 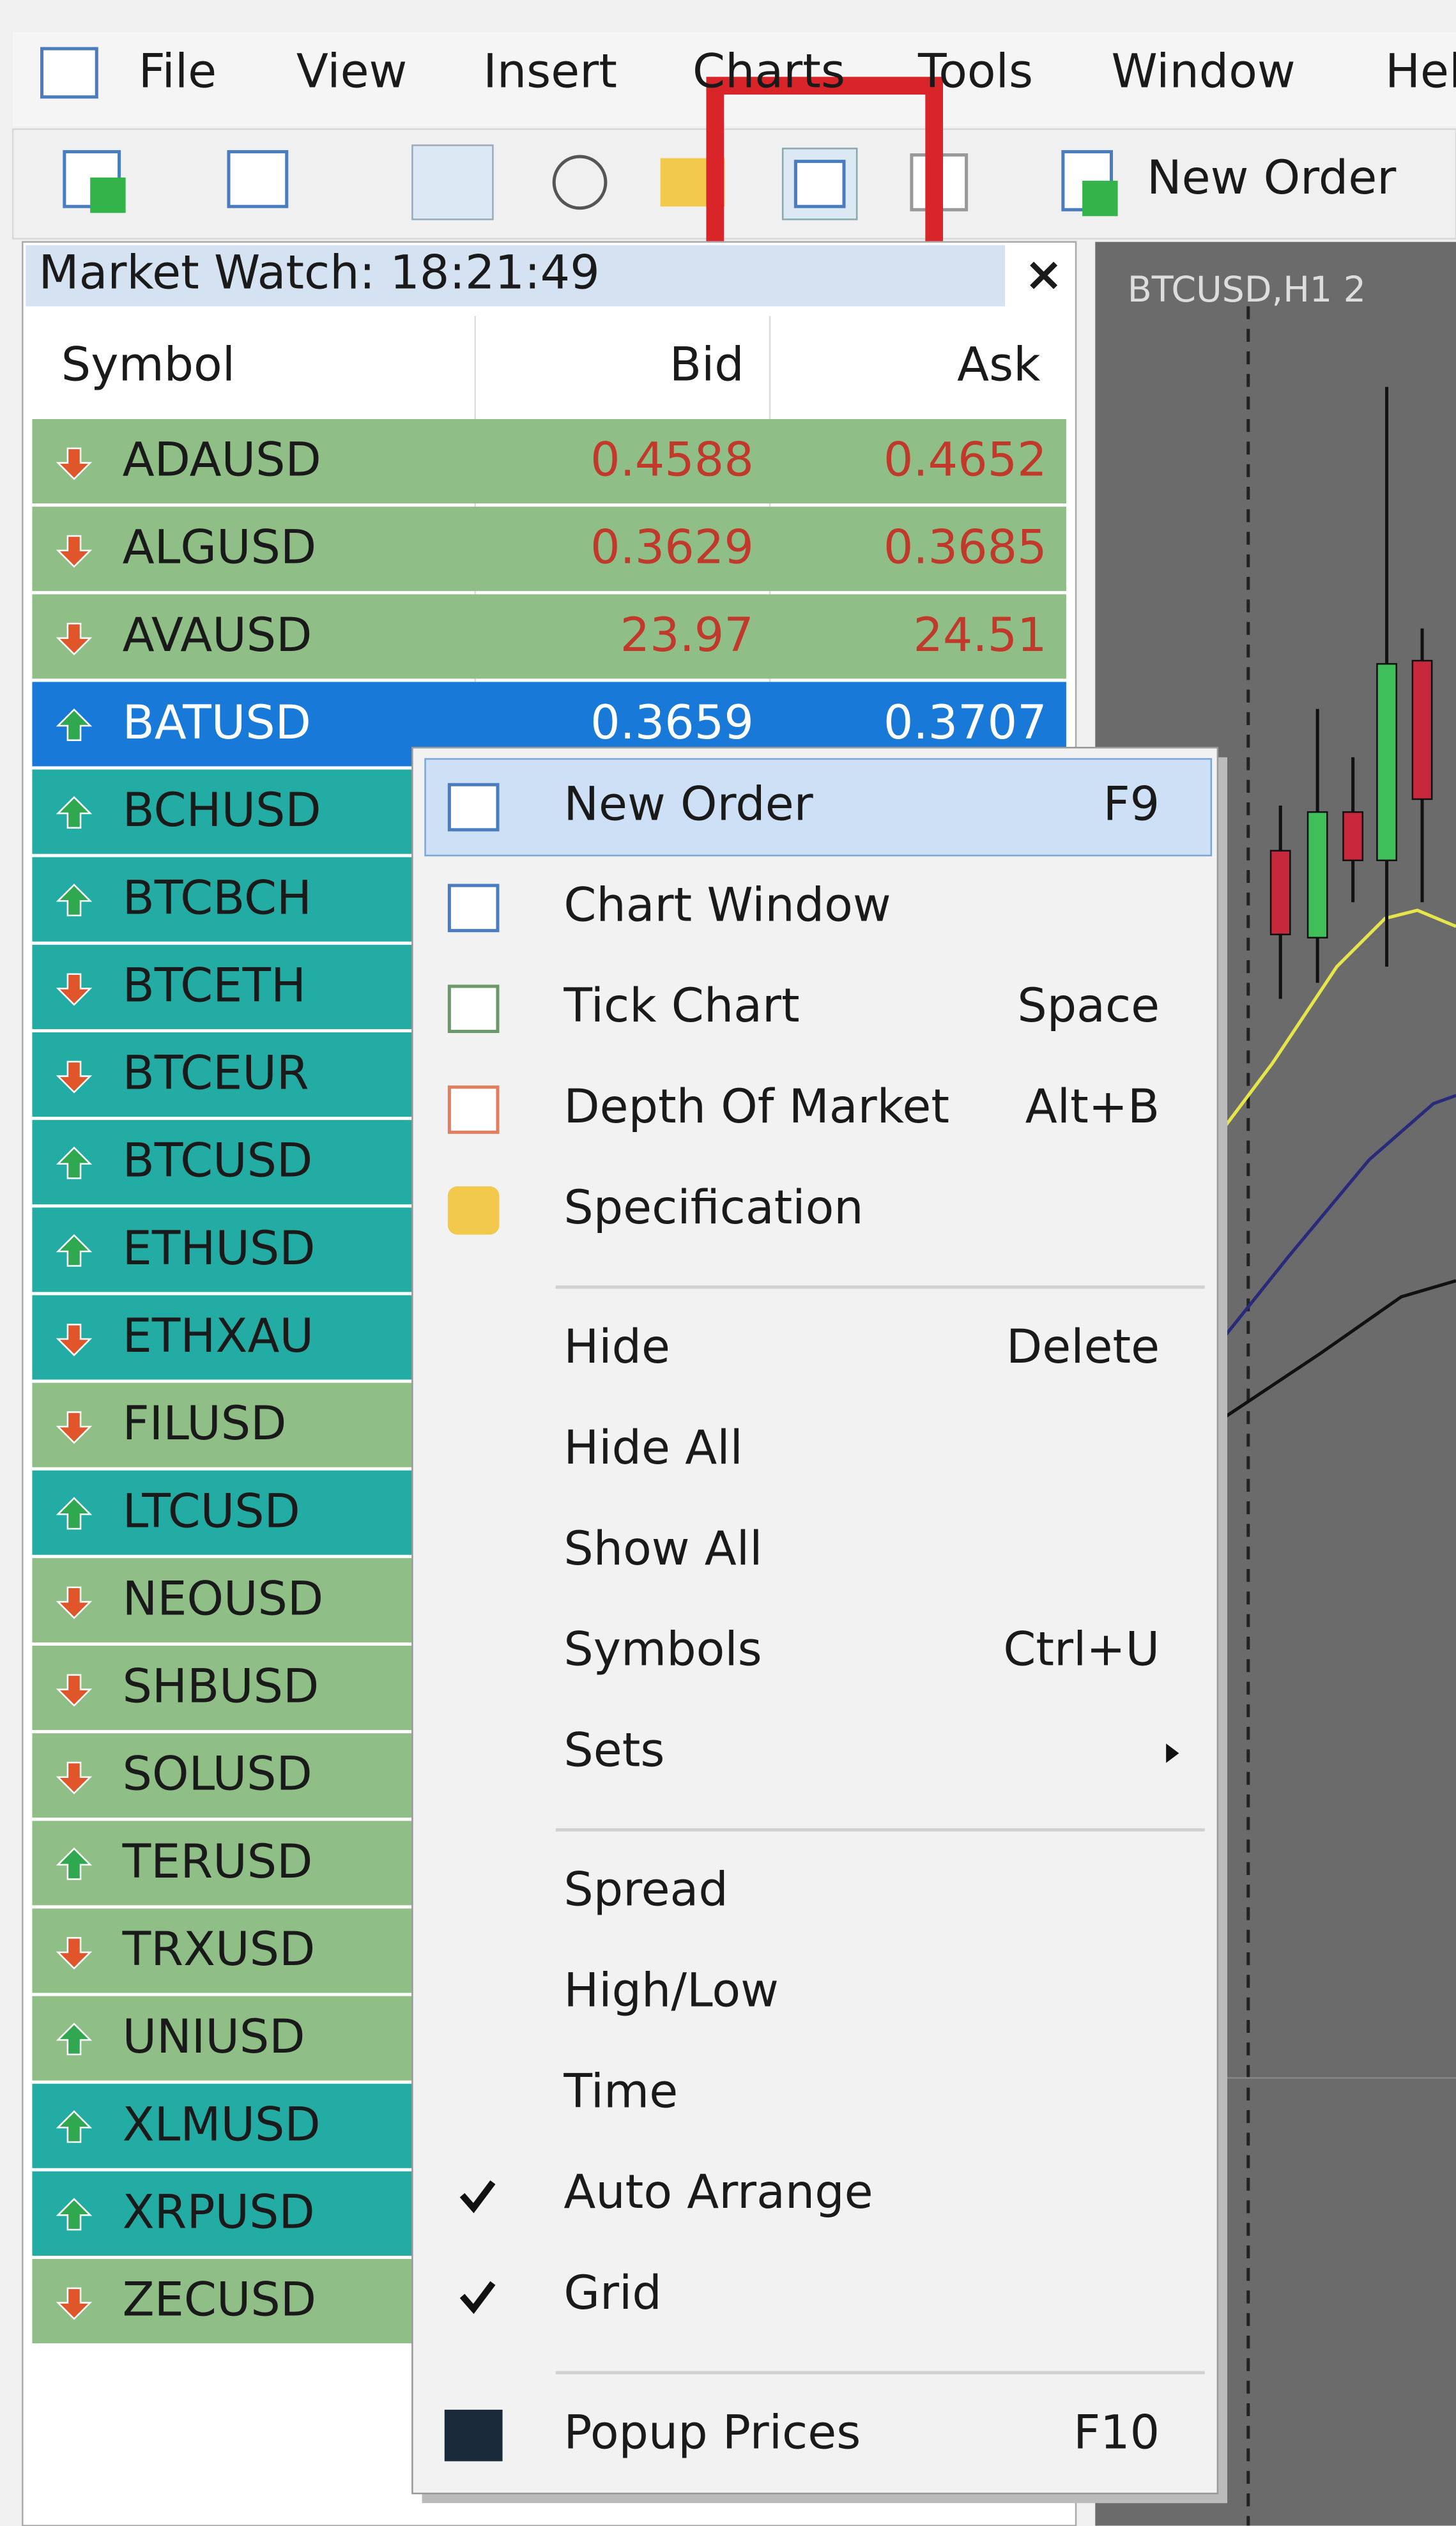 I want to click on symbol: LTCUSD, so click(x=211, y=1511).